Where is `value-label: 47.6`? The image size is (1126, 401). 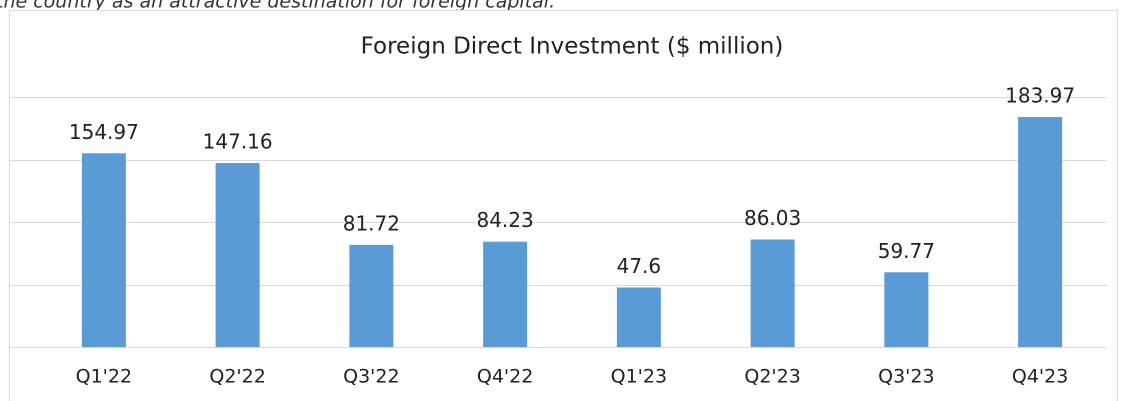
value-label: 47.6 is located at coordinates (639, 266).